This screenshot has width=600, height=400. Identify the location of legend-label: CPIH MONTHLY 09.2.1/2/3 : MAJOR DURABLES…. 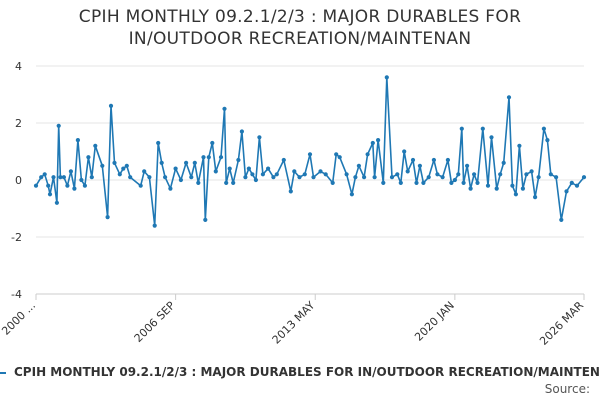
(307, 372).